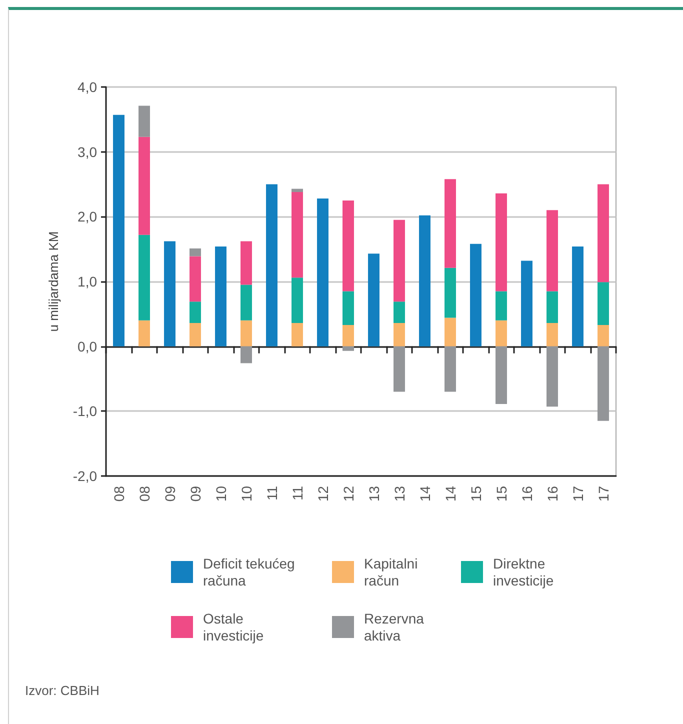 The image size is (683, 724). Describe the element at coordinates (249, 572) in the screenshot. I see `legend-label: Deficit tekućeg računa` at that location.